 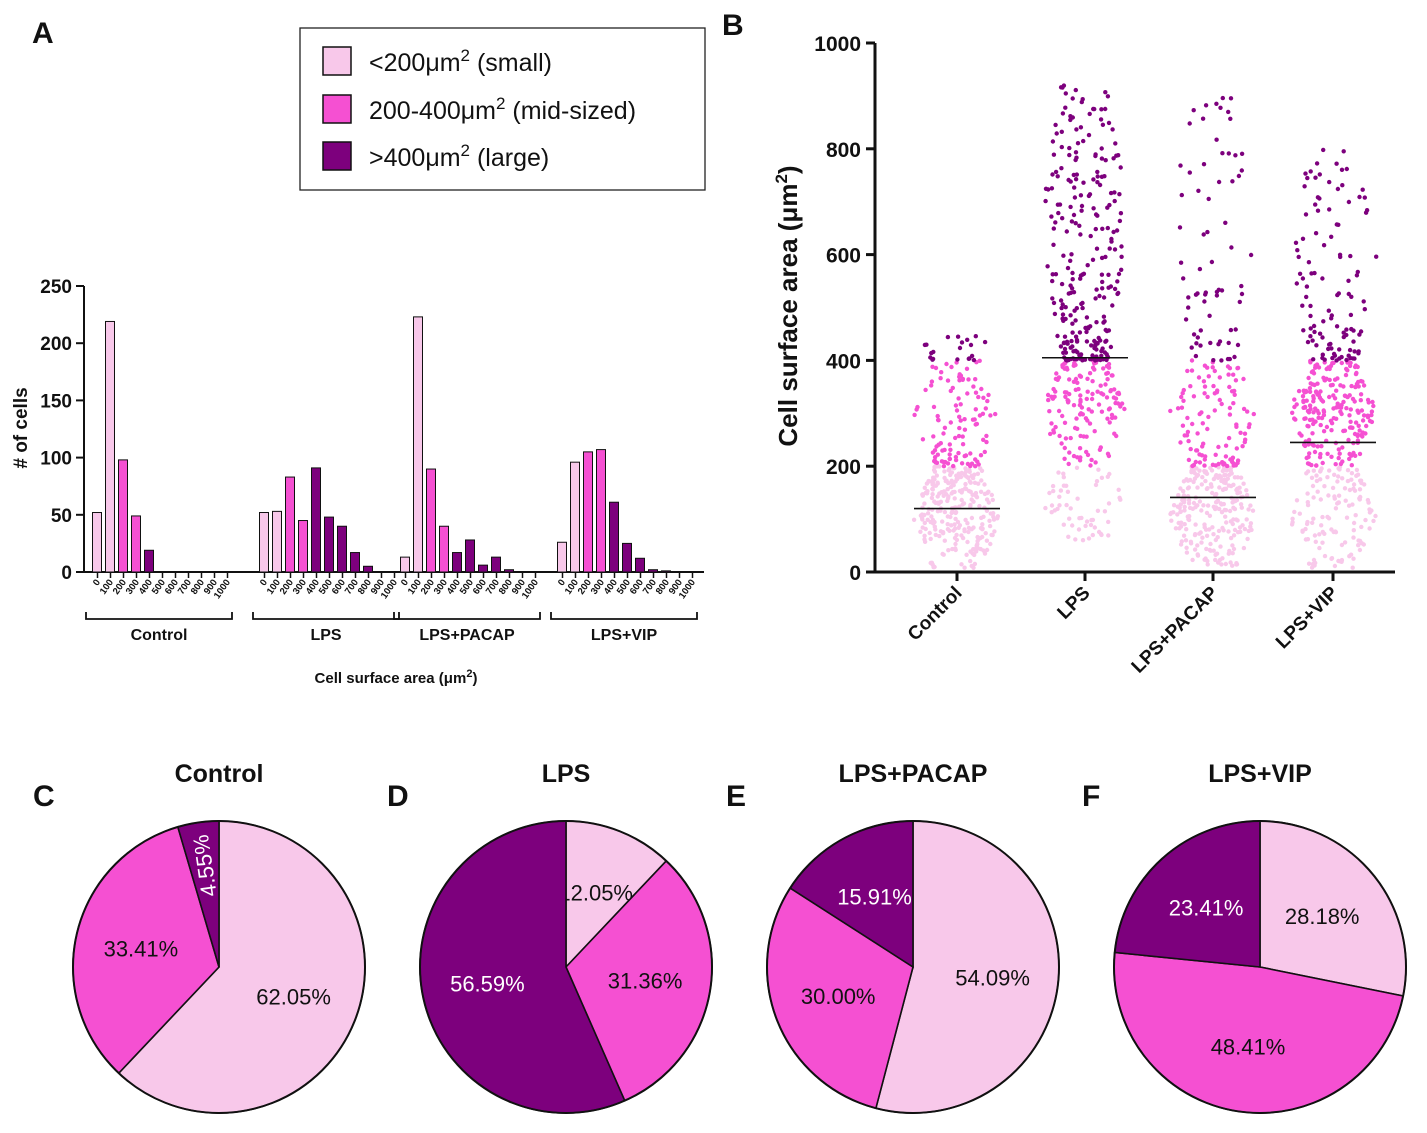 What do you see at coordinates (467, 635) in the screenshot?
I see `histogram-group-label: LPS+PACAP` at bounding box center [467, 635].